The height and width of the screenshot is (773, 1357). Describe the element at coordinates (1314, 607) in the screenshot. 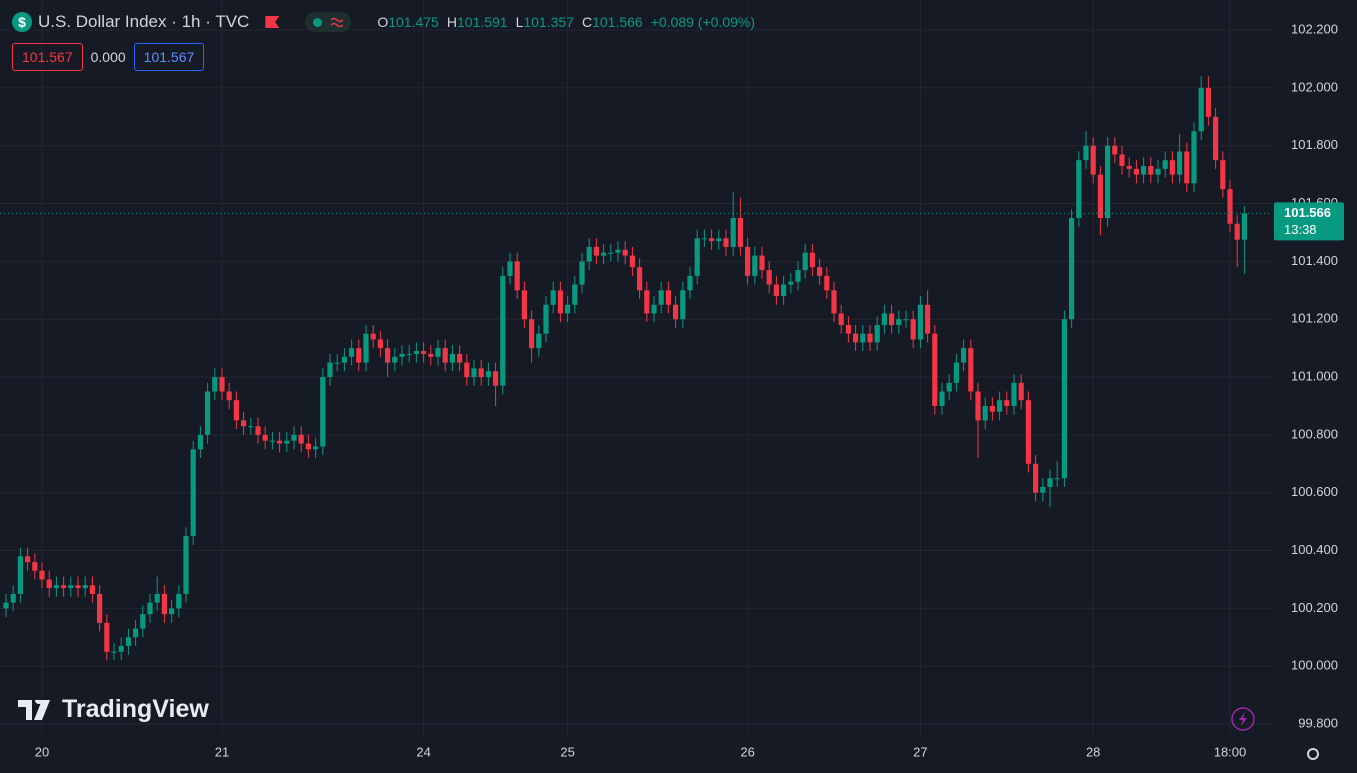

I see `y-tick-label: 100.200` at that location.